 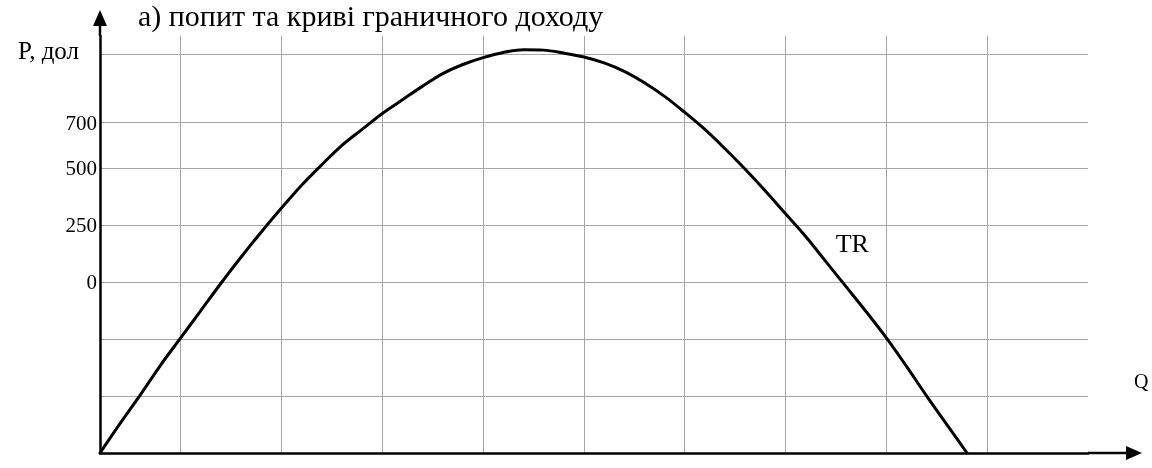 What do you see at coordinates (91, 282) in the screenshot?
I see `y-tick-label: 0` at bounding box center [91, 282].